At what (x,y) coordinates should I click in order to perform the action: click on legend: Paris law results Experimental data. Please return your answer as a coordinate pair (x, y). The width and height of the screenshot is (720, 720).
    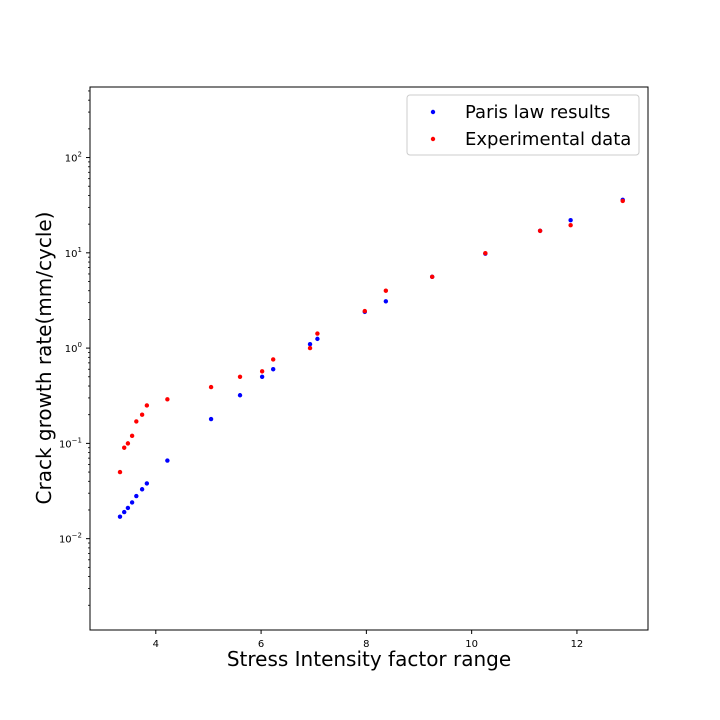
    Looking at the image, I should click on (523, 125).